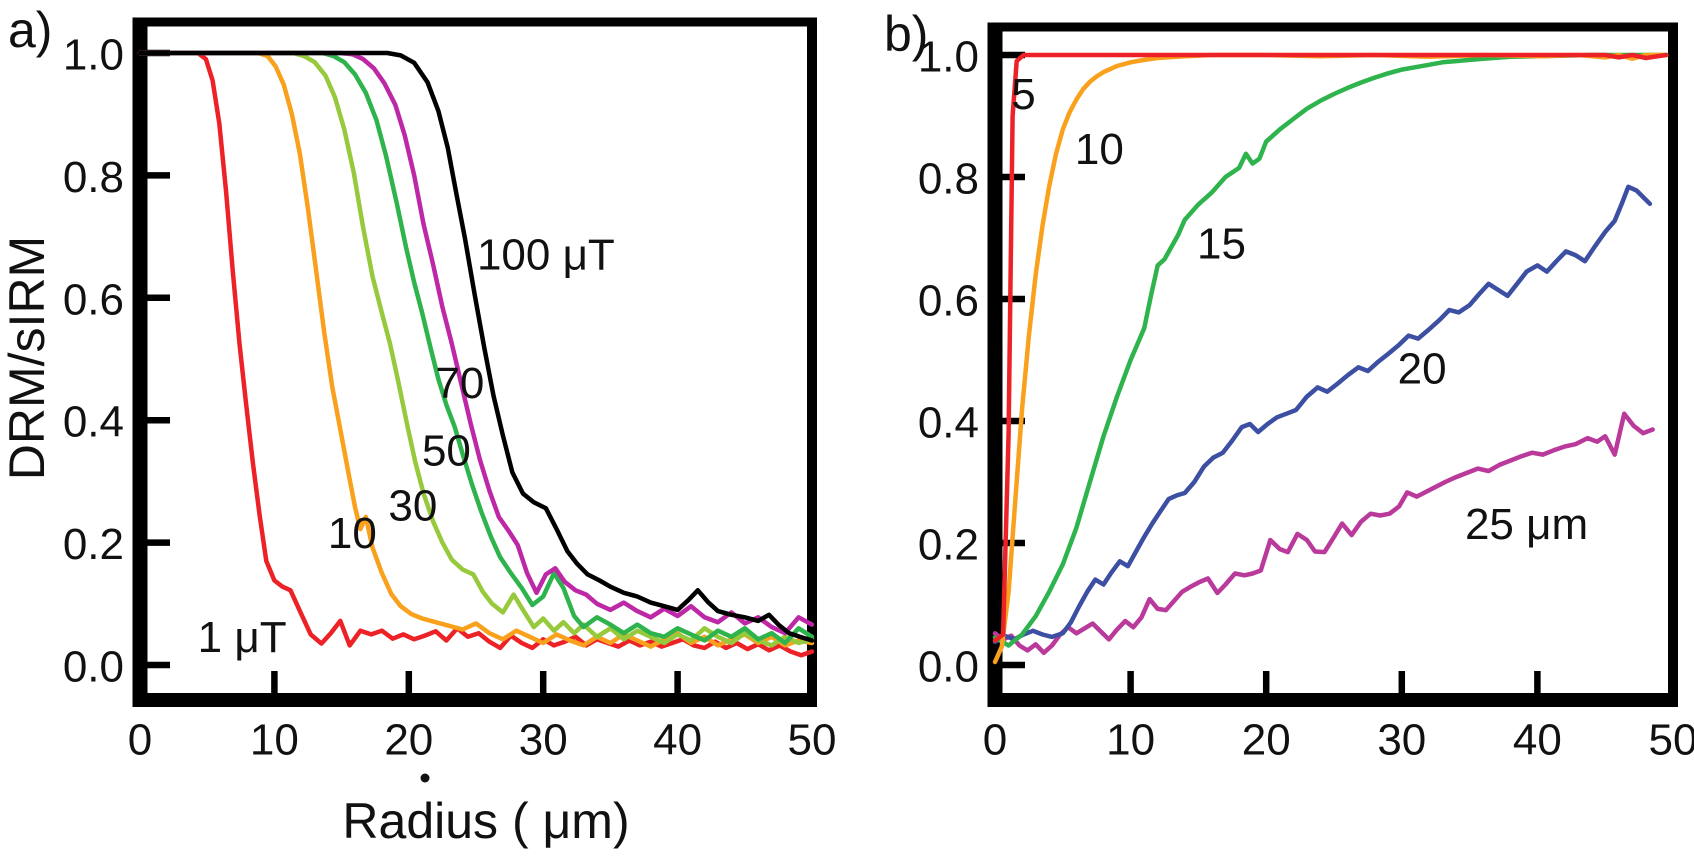 The width and height of the screenshot is (1694, 857). What do you see at coordinates (1099, 149) in the screenshot?
I see `series-label-10-um: 10` at bounding box center [1099, 149].